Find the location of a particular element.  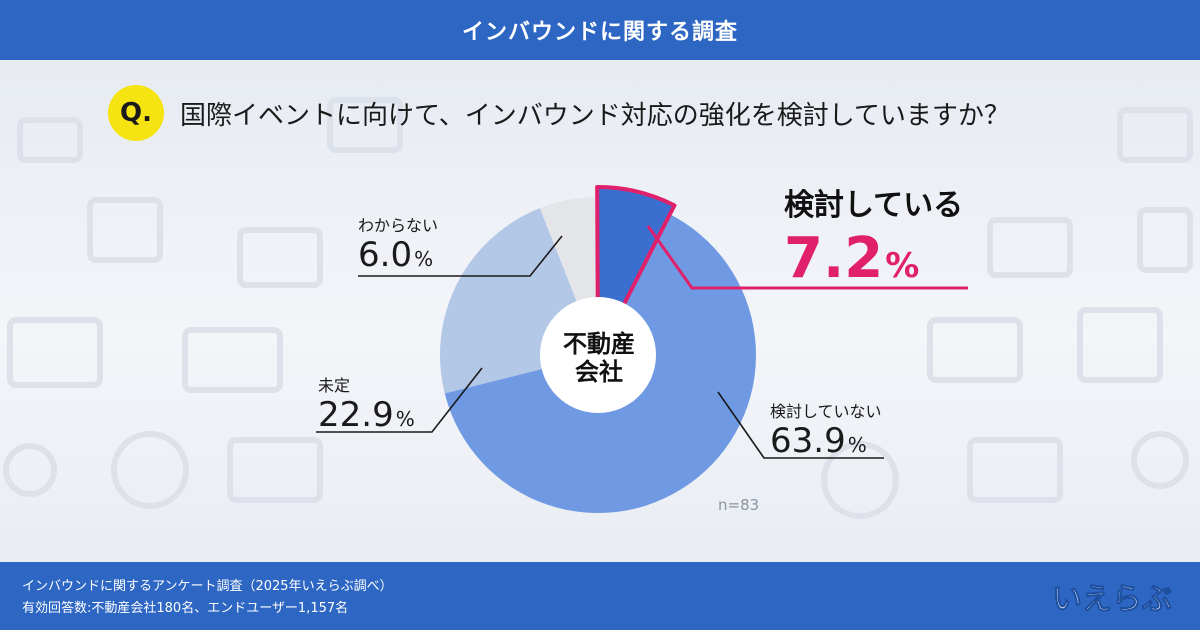

pie-center-label: 不動産 会社 is located at coordinates (599, 358).